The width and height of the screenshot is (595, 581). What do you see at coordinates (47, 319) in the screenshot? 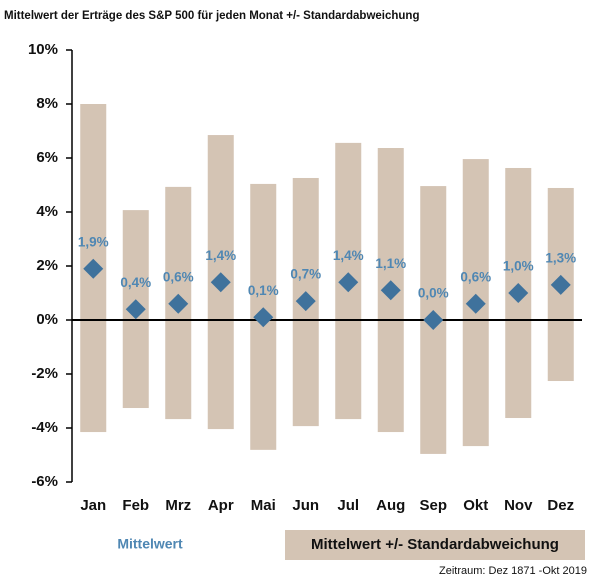
I see `y-tick-label: 0%` at bounding box center [47, 319].